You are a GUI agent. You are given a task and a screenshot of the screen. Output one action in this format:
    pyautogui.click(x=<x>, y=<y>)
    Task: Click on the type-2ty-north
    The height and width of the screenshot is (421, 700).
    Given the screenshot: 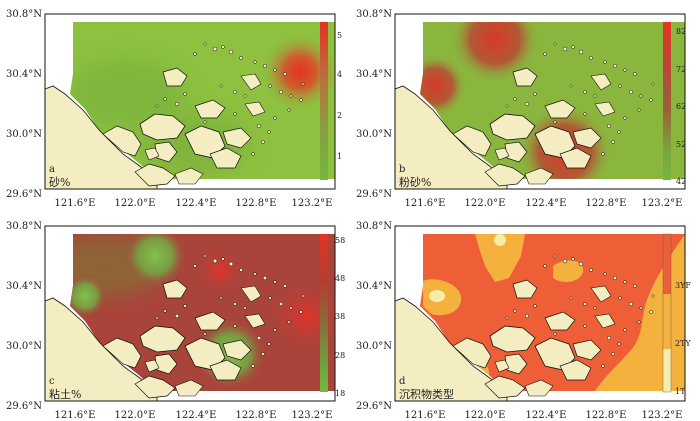 What is the action you would take?
    pyautogui.click(x=500, y=258)
    